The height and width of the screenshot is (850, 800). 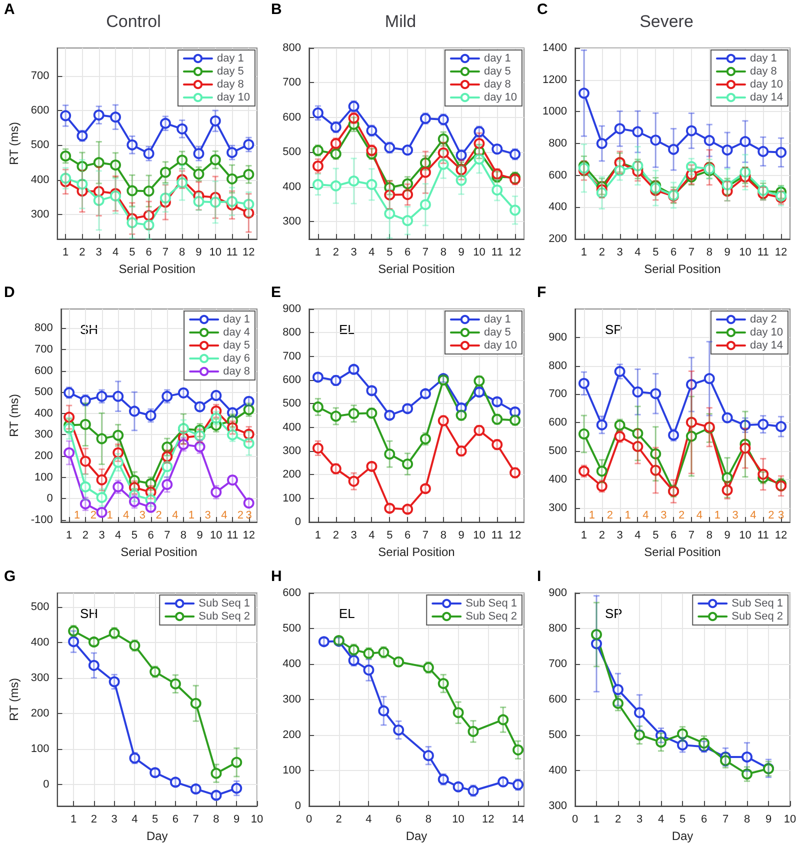 I want to click on x-tick-label: 7, so click(x=725, y=819).